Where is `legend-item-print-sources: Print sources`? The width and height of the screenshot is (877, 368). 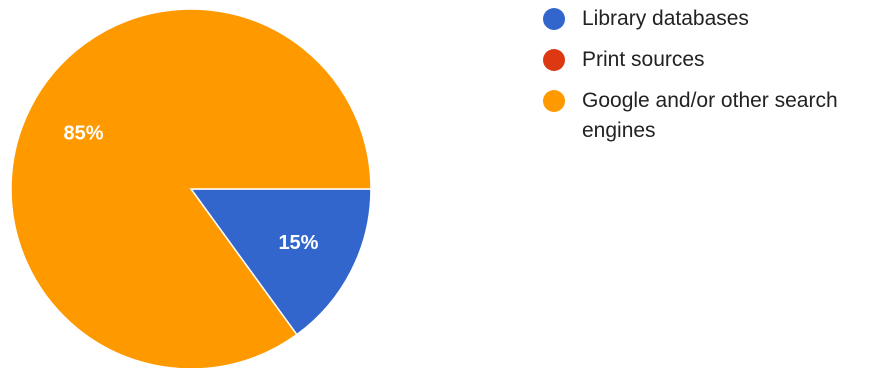
legend-item-print-sources: Print sources is located at coordinates (706, 60).